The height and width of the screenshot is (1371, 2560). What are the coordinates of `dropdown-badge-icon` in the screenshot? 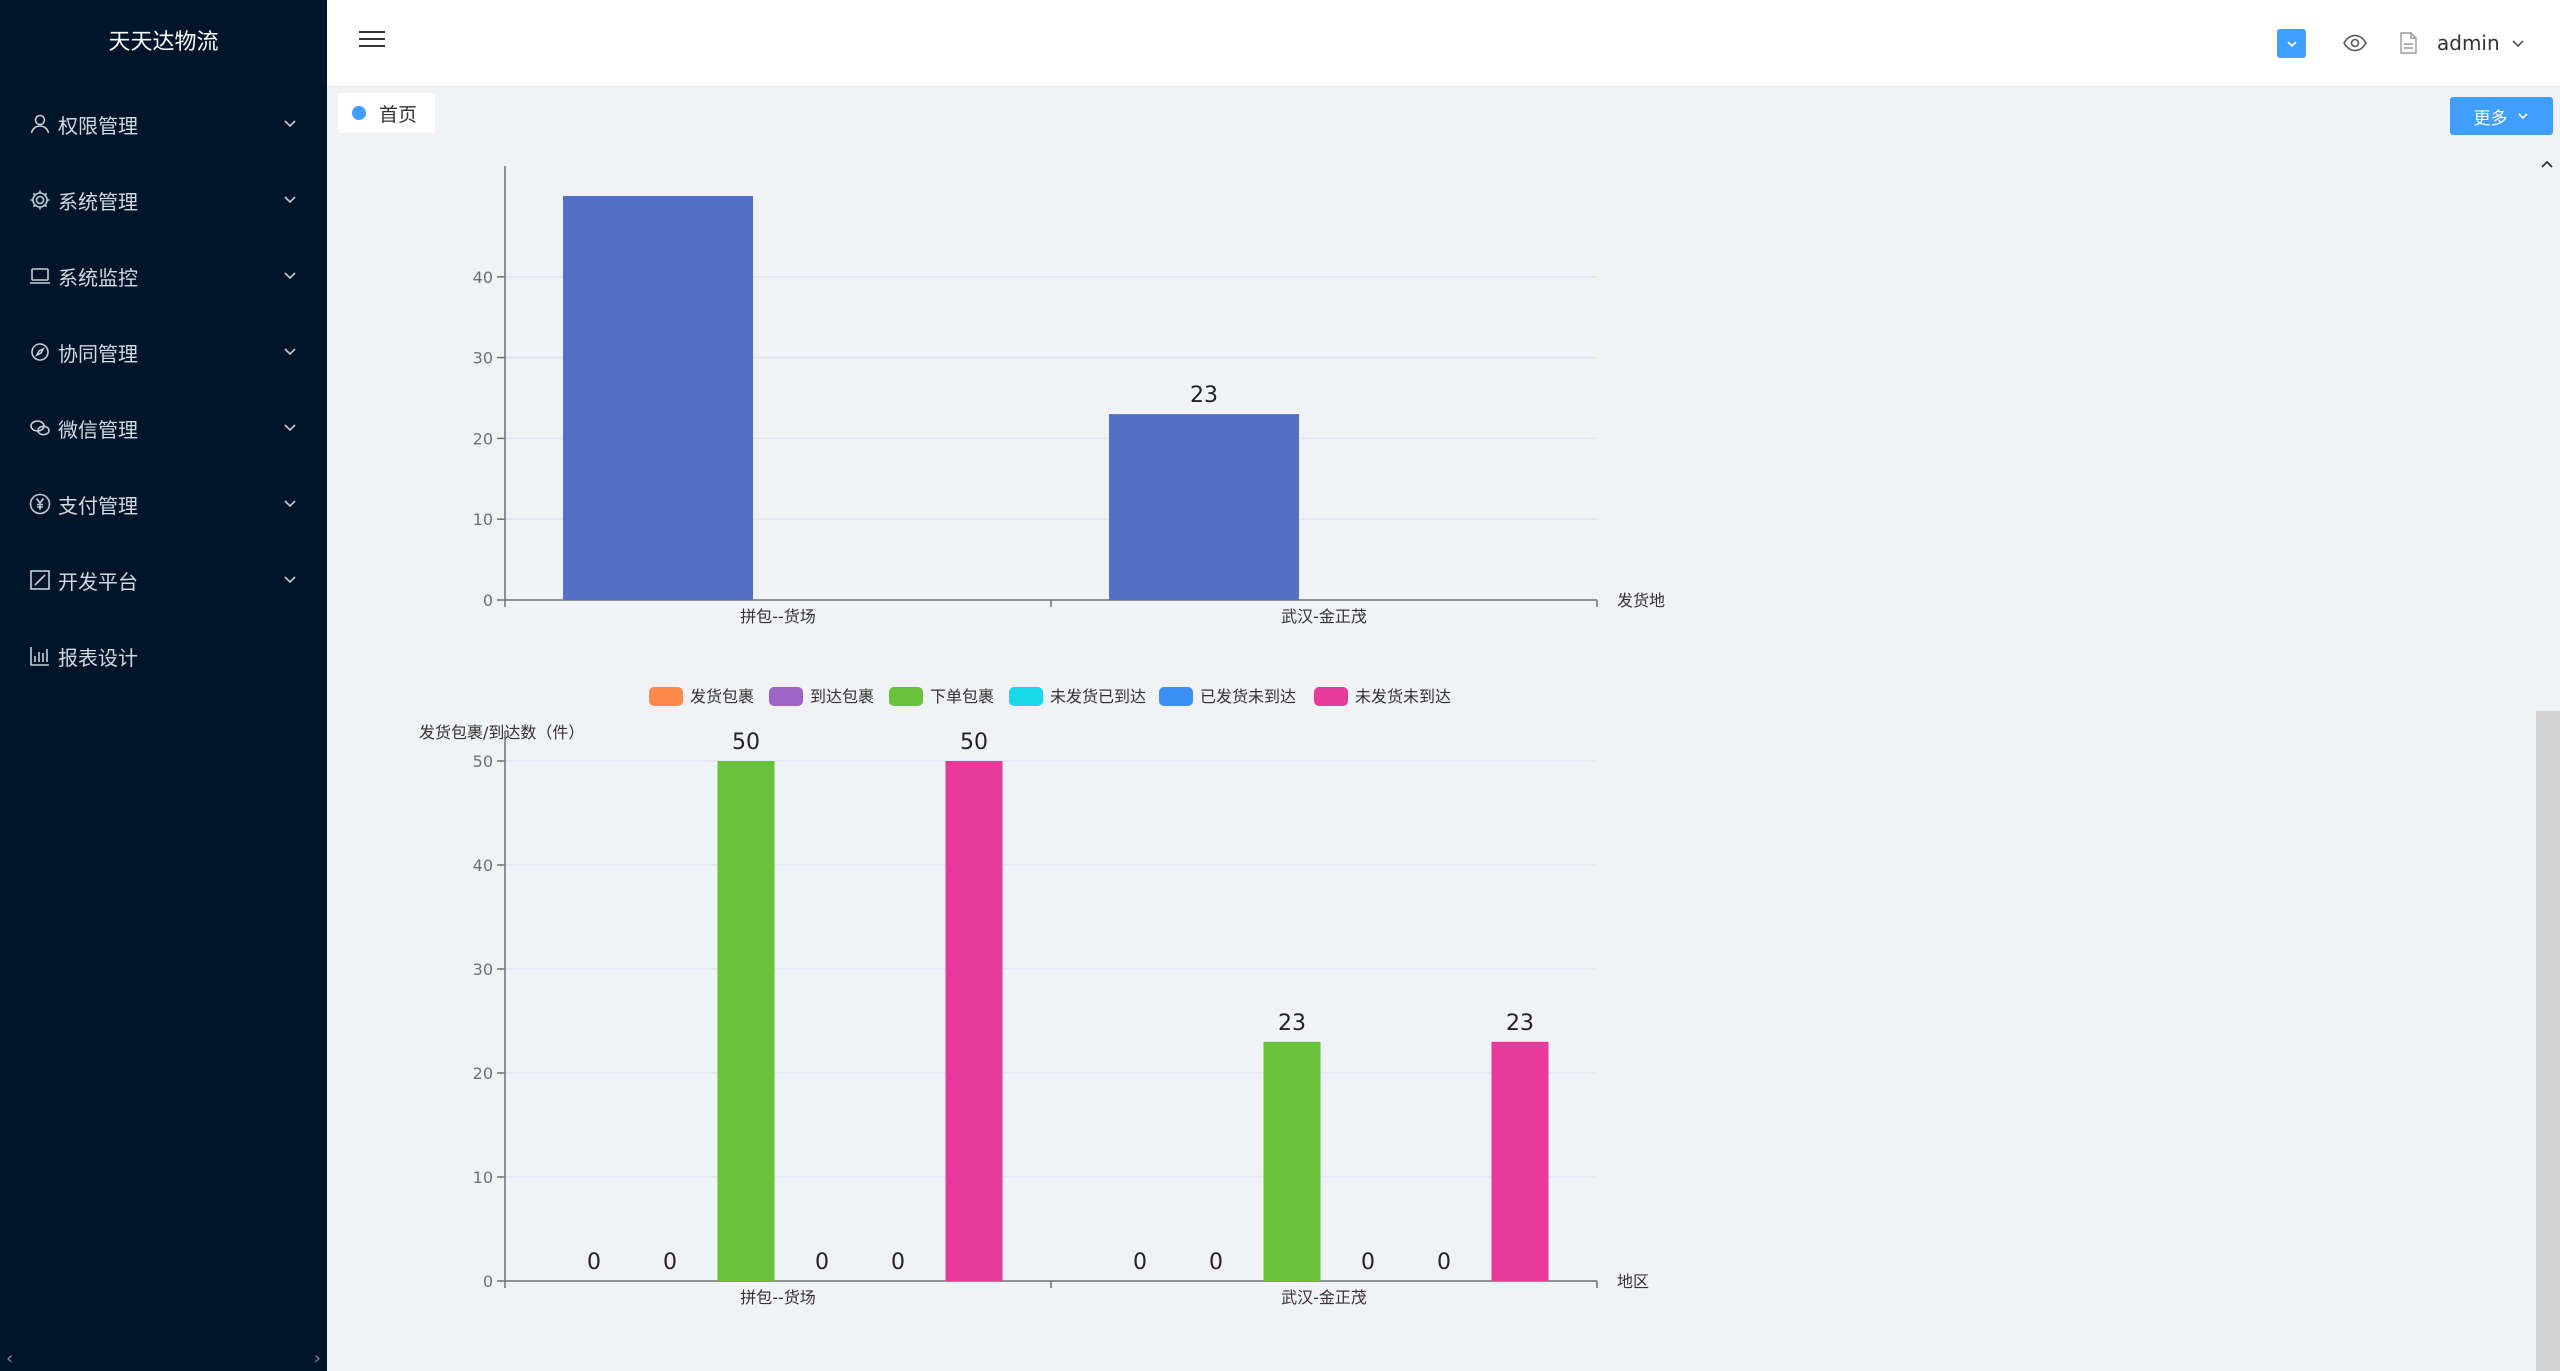 It's located at (2291, 43).